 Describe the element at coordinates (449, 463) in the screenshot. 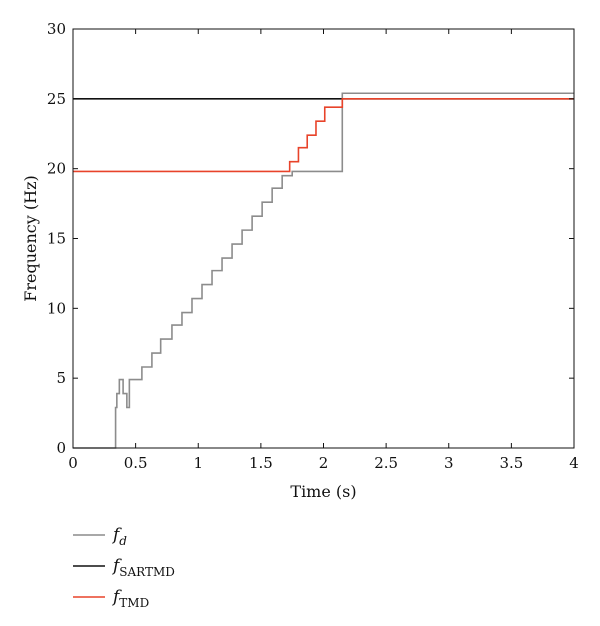

I see `x-tick-label: 3` at that location.